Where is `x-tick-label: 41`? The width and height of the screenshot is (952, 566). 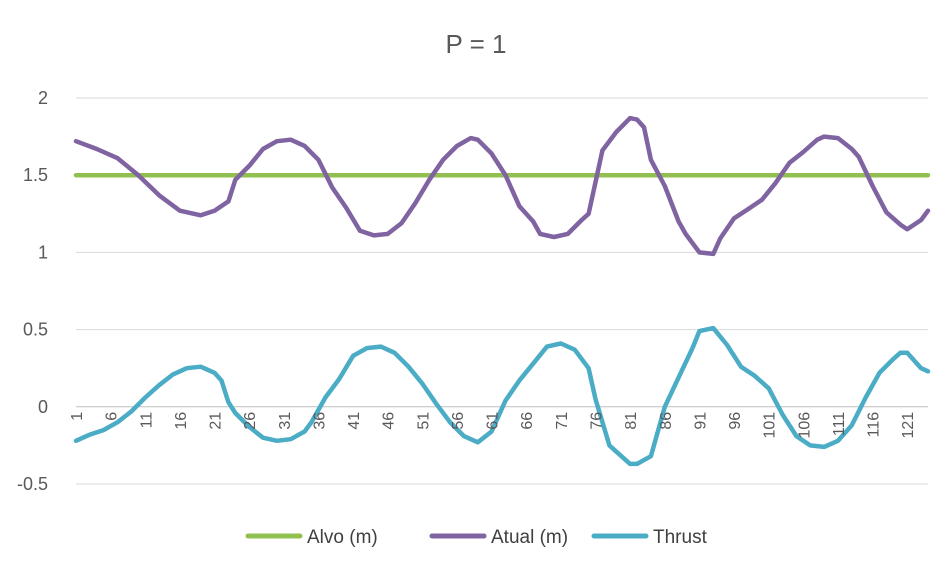
x-tick-label: 41 is located at coordinates (354, 421).